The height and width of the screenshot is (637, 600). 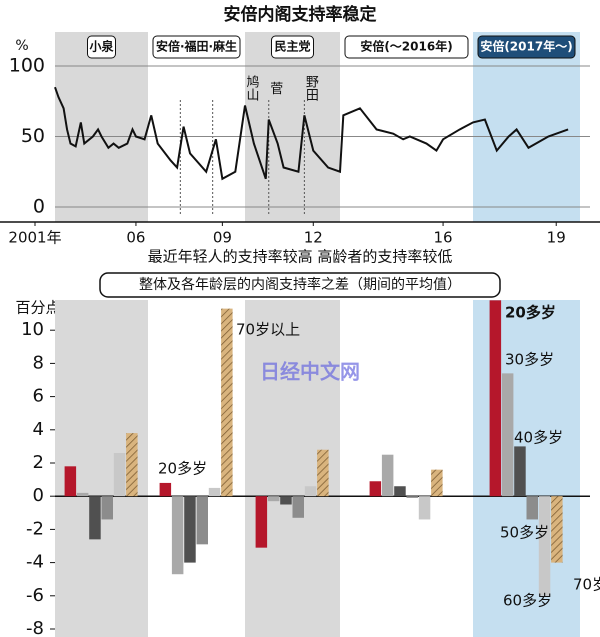 I want to click on subtitle-box, so click(x=300, y=285).